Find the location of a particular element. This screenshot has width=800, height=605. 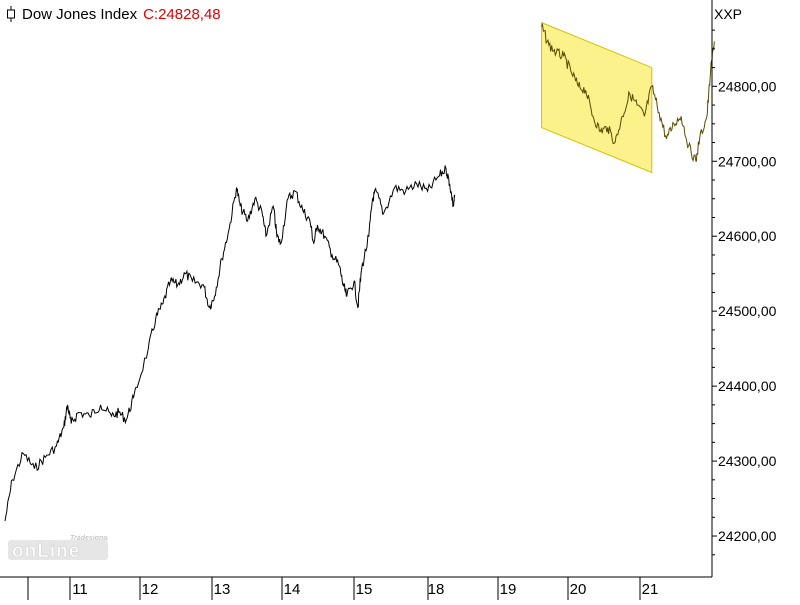

trend-channel is located at coordinates (597, 97).